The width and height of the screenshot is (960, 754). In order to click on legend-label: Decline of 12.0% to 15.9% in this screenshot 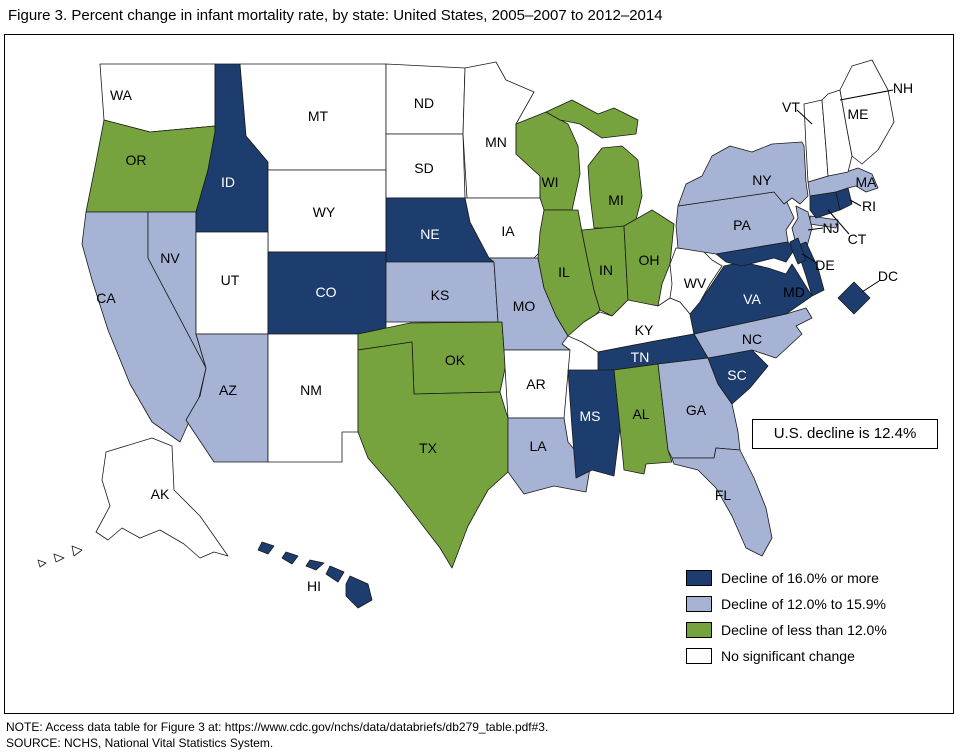, I will do `click(803, 604)`.